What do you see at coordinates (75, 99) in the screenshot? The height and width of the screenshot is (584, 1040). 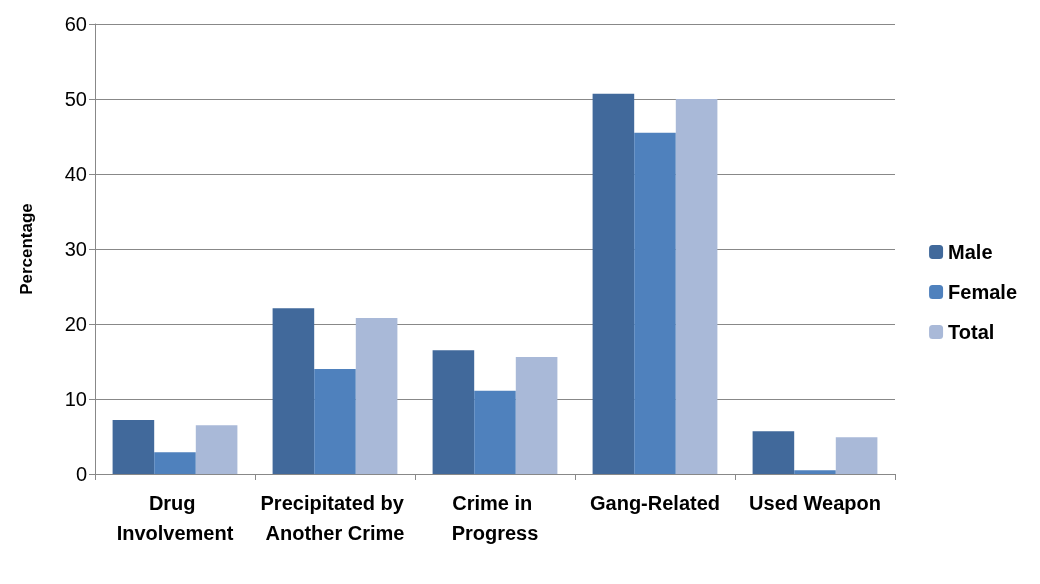 I see `y-tick-label: 50` at bounding box center [75, 99].